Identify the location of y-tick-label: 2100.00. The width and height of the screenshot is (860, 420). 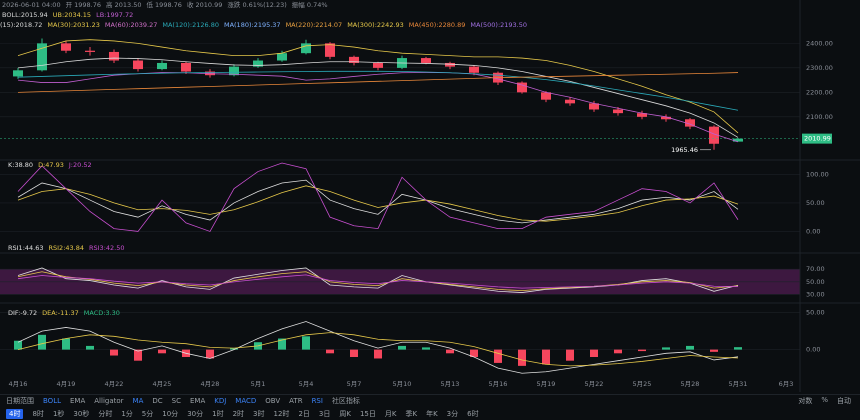
(819, 117).